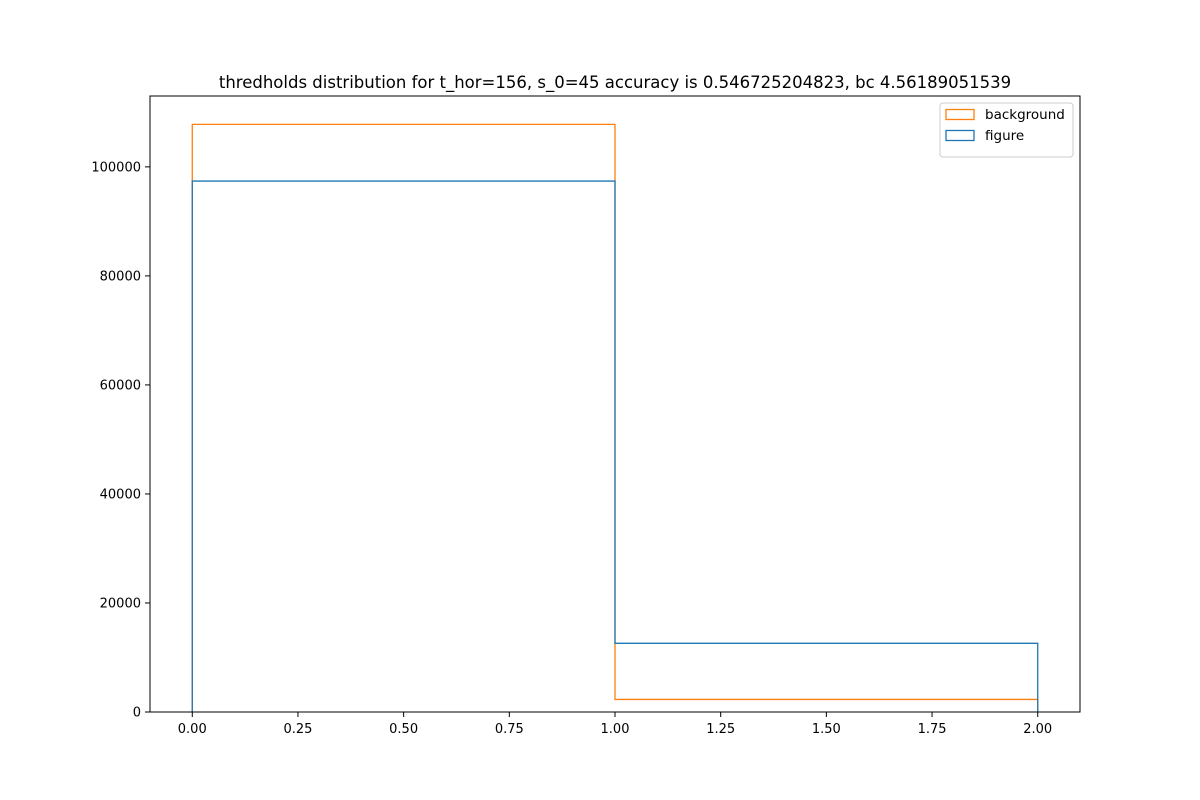 This screenshot has height=800, width=1200. Describe the element at coordinates (120, 385) in the screenshot. I see `y-tick-label: 60000` at that location.